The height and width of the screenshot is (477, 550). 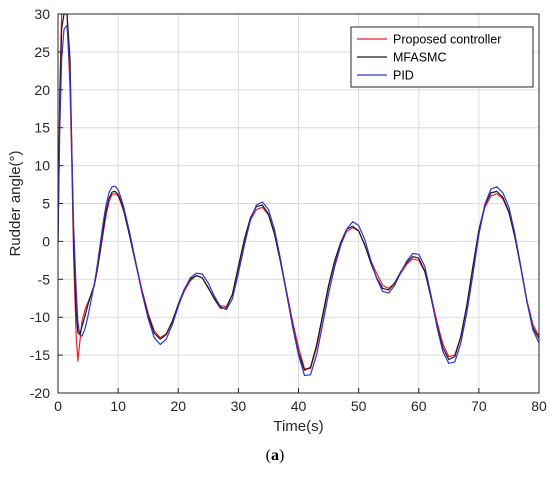 I want to click on y-tick-label: 25, so click(x=42, y=52).